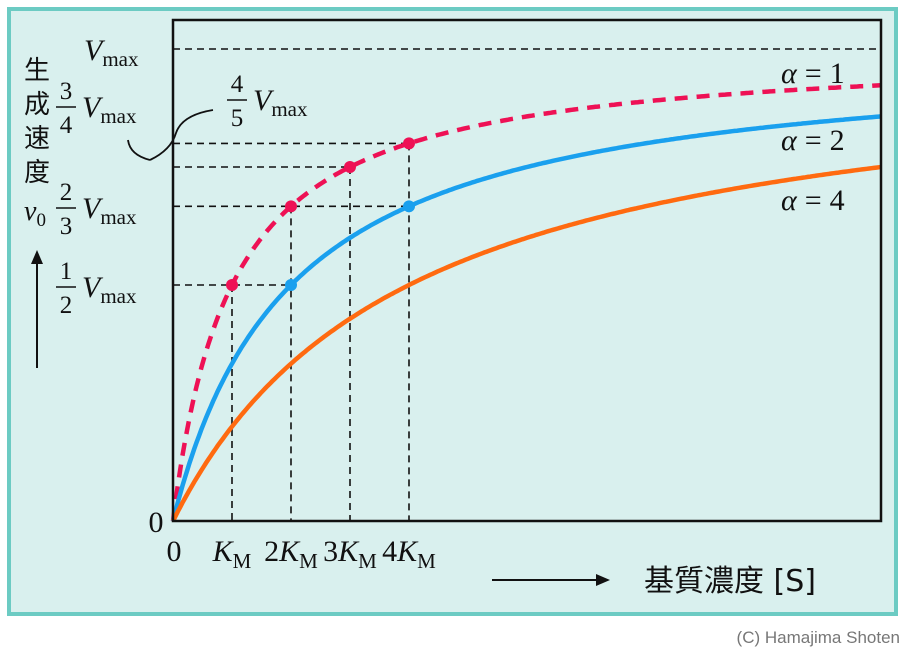 The width and height of the screenshot is (908, 660). Describe the element at coordinates (237, 118) in the screenshot. I see `svg-text: 5` at that location.